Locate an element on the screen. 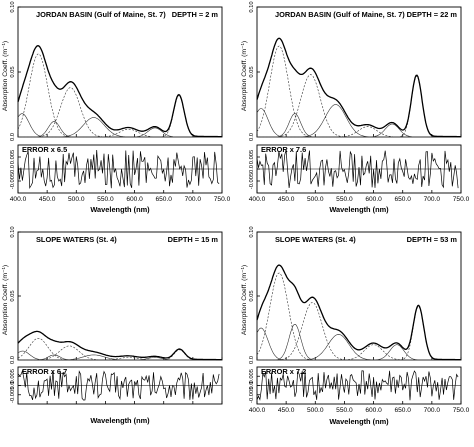 This screenshot has width=474, height=447. depth-label: DEPTH = 22 m is located at coordinates (432, 14).